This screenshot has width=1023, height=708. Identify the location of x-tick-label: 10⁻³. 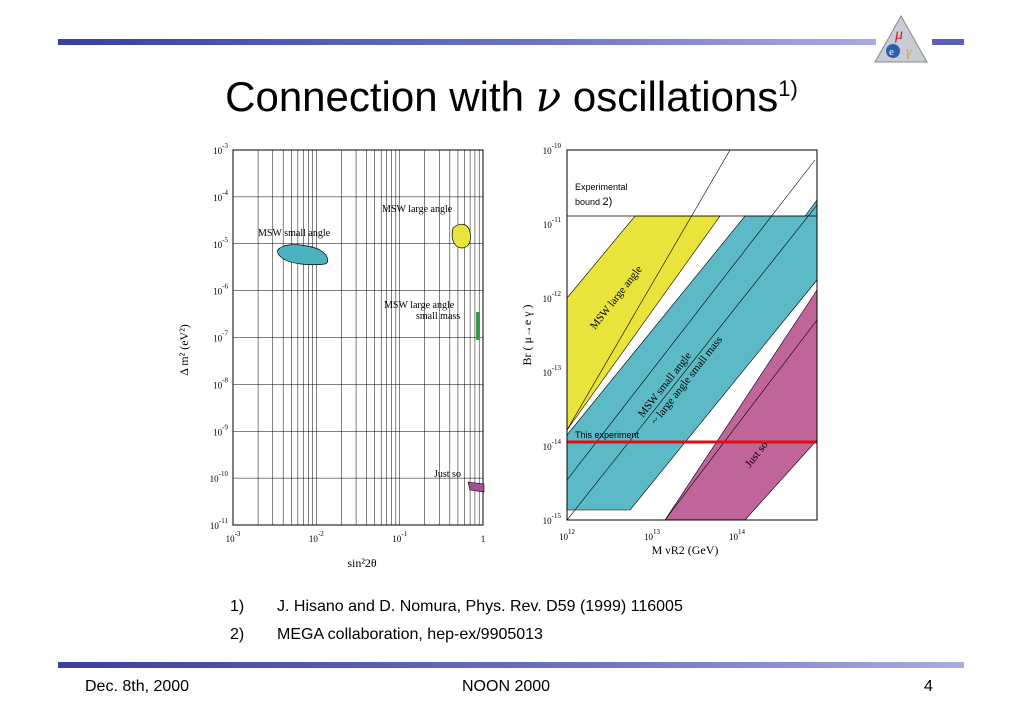
(233, 537).